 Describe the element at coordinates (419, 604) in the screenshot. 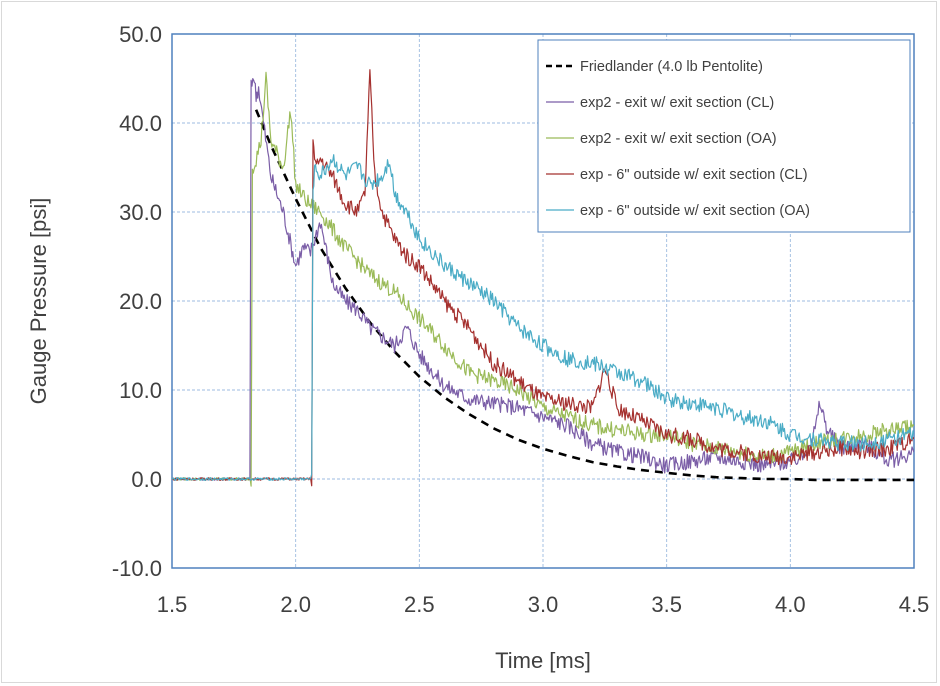

I see `x-tick-label: 2.5` at that location.